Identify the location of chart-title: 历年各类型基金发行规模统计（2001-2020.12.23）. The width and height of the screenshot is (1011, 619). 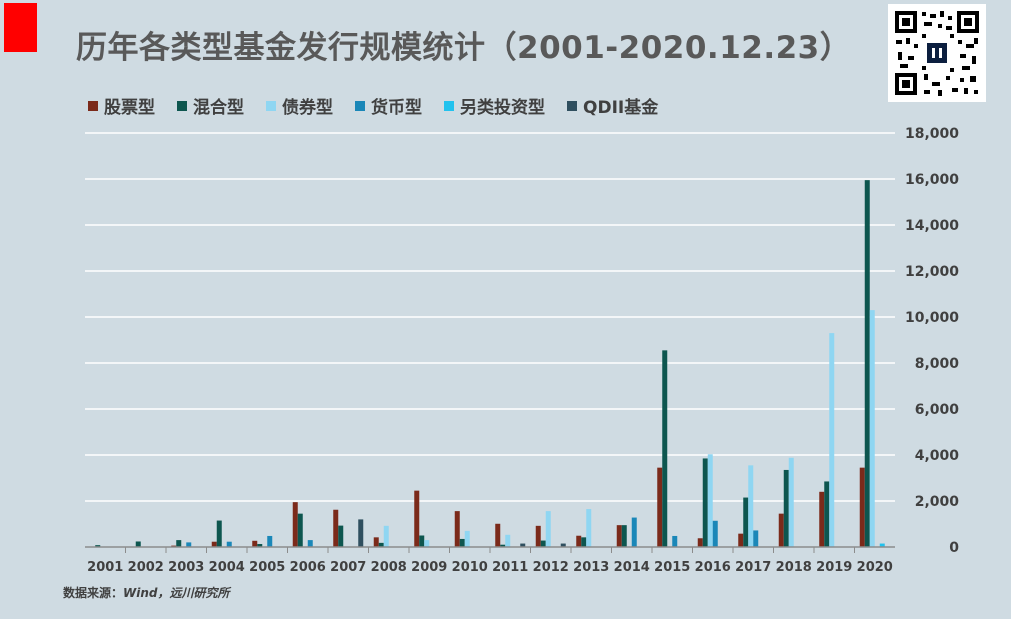
(464, 48).